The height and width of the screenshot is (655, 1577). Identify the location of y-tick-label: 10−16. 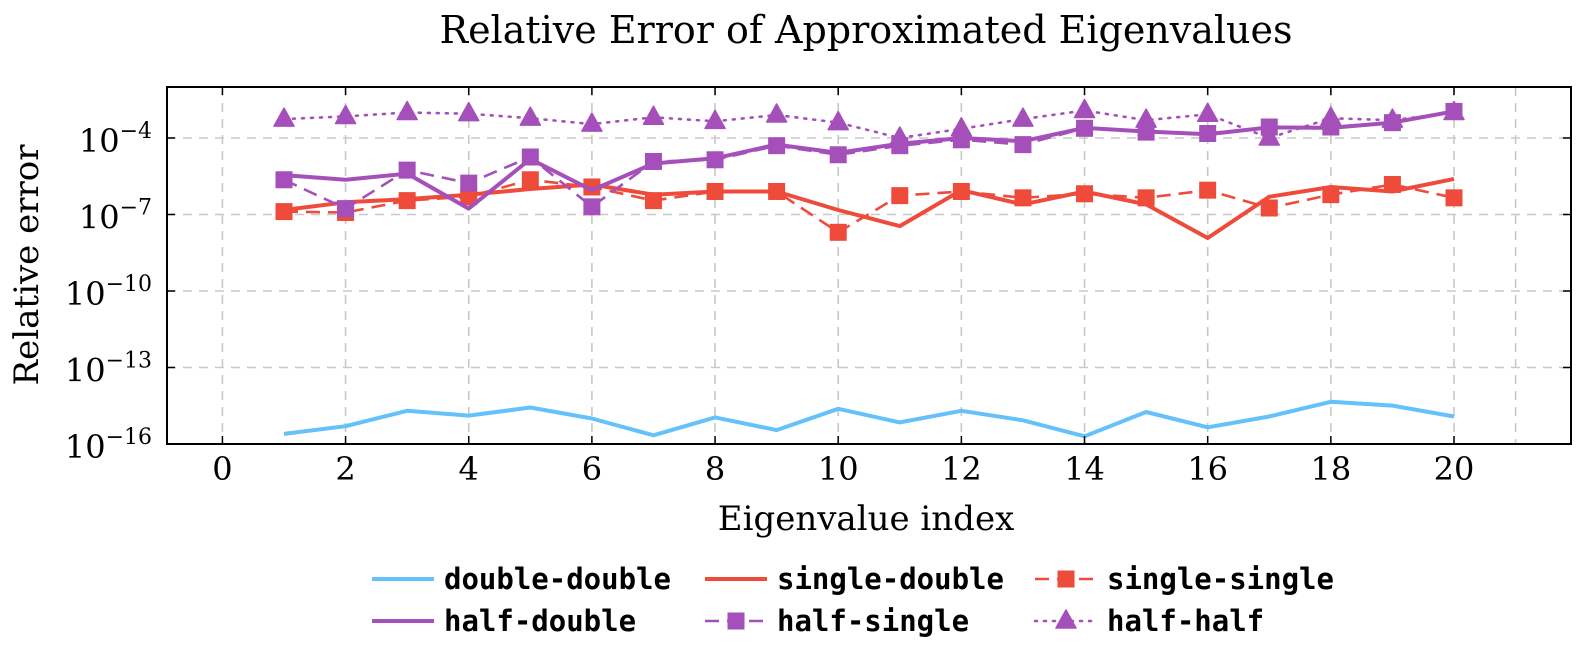
(108, 445).